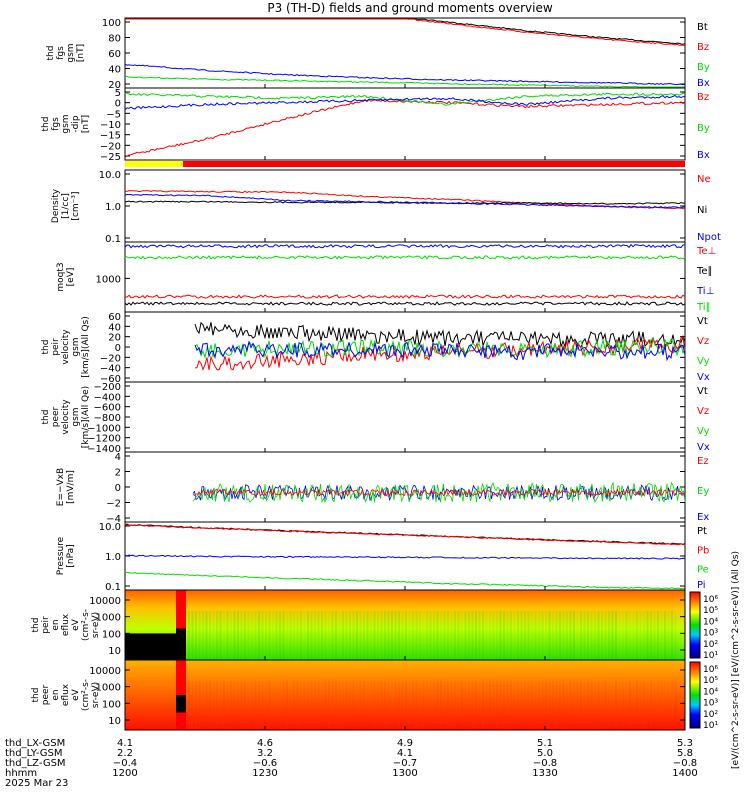 This screenshot has width=750, height=804. I want to click on y-axis-label: [mV/m], so click(71, 487).